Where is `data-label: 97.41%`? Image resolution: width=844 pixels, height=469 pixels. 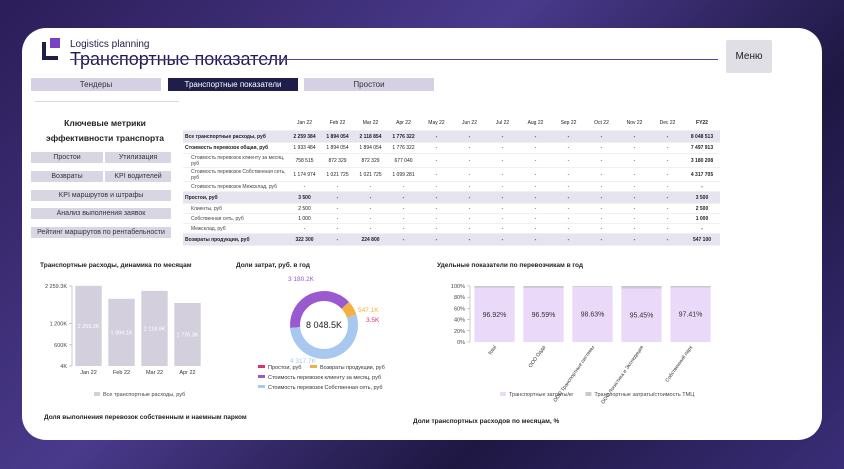
data-label: 97.41% is located at coordinates (691, 315).